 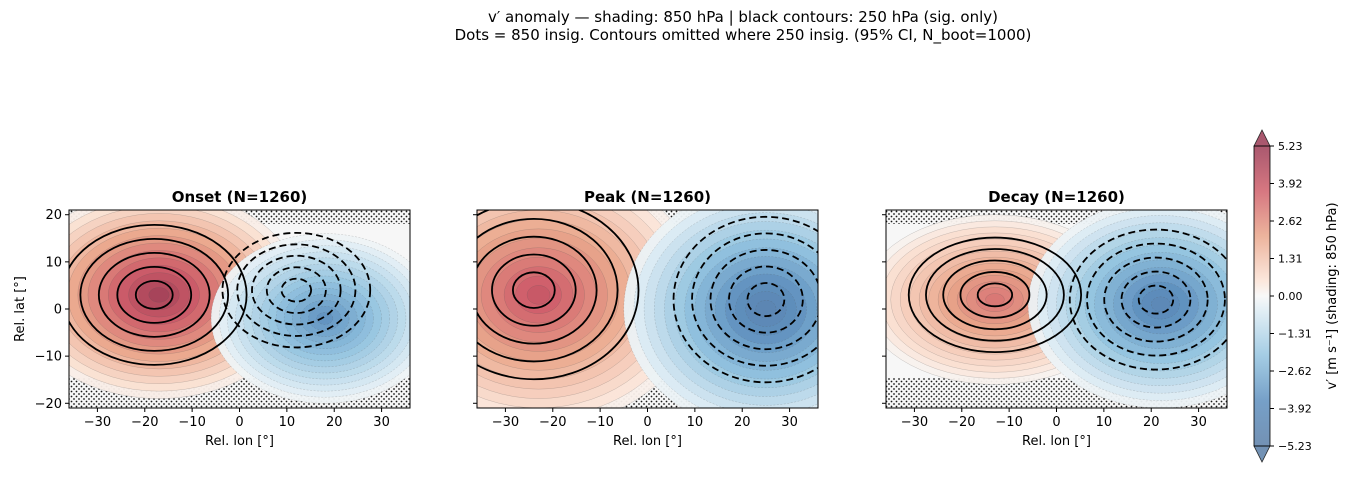 I want to click on y-tick-label: −20, so click(x=48, y=404).